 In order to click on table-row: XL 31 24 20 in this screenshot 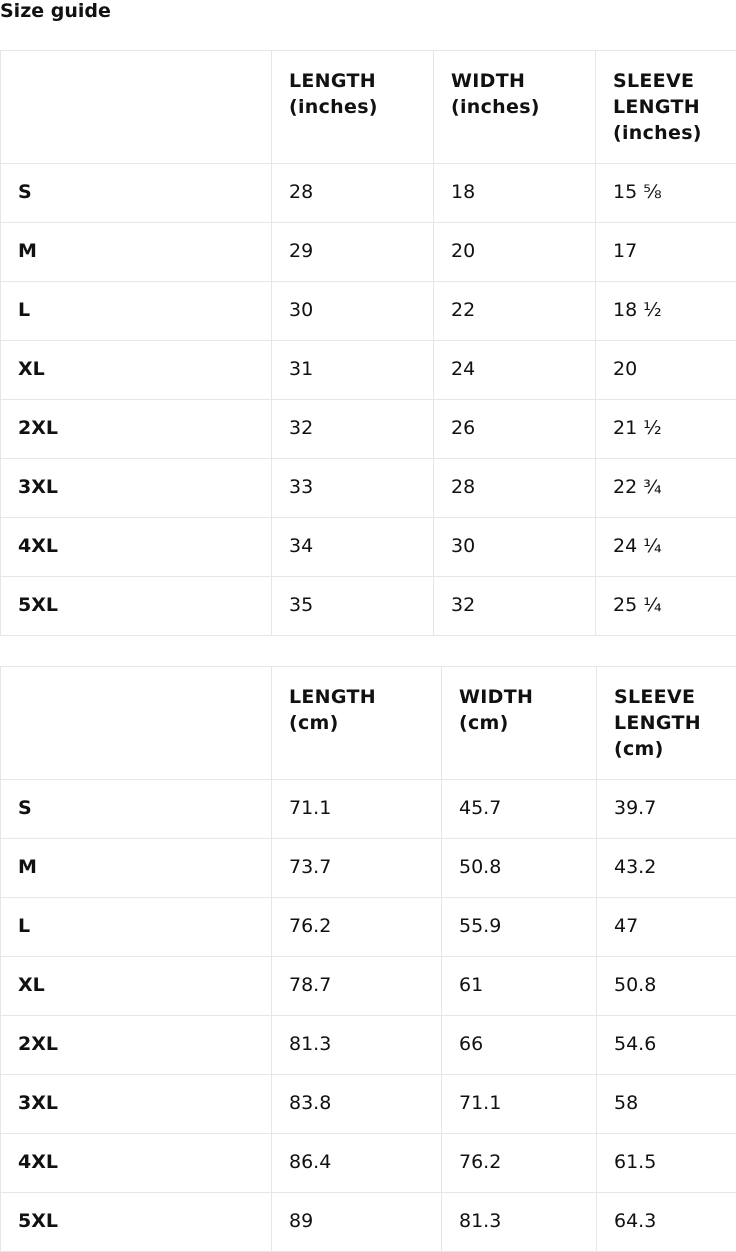, I will do `click(368, 370)`.